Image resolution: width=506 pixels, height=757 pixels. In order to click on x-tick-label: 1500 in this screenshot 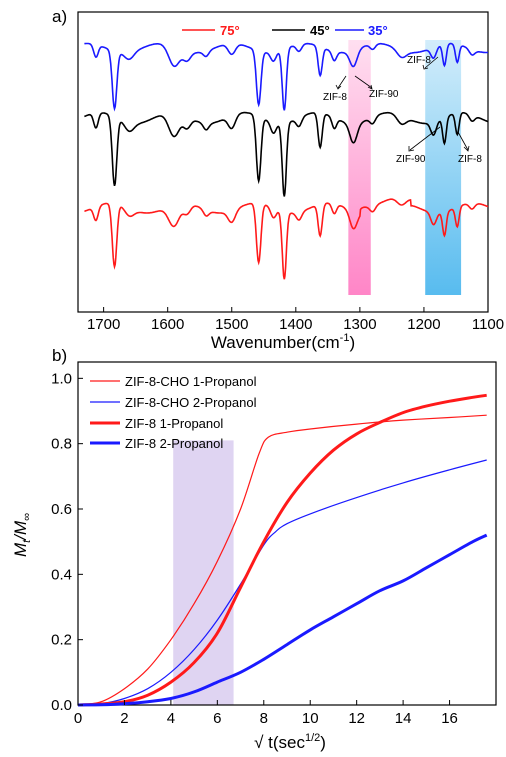, I will do `click(231, 324)`.